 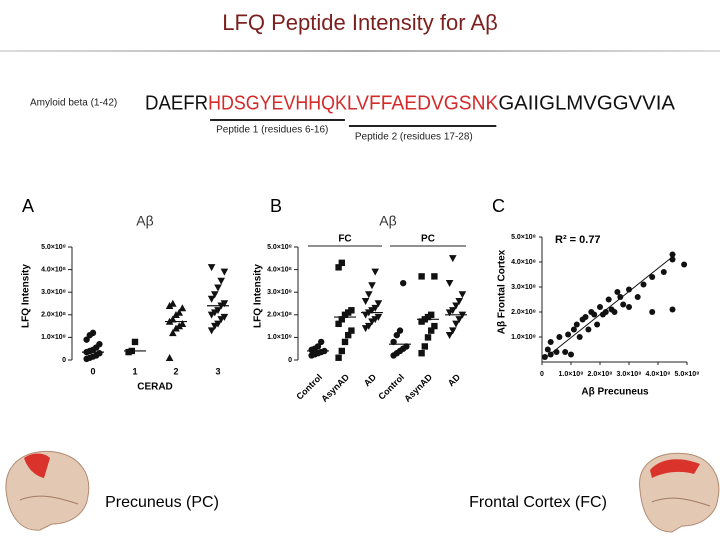 I want to click on slide-title: LFQ Peptide Intensity for Aβ, so click(x=360, y=22).